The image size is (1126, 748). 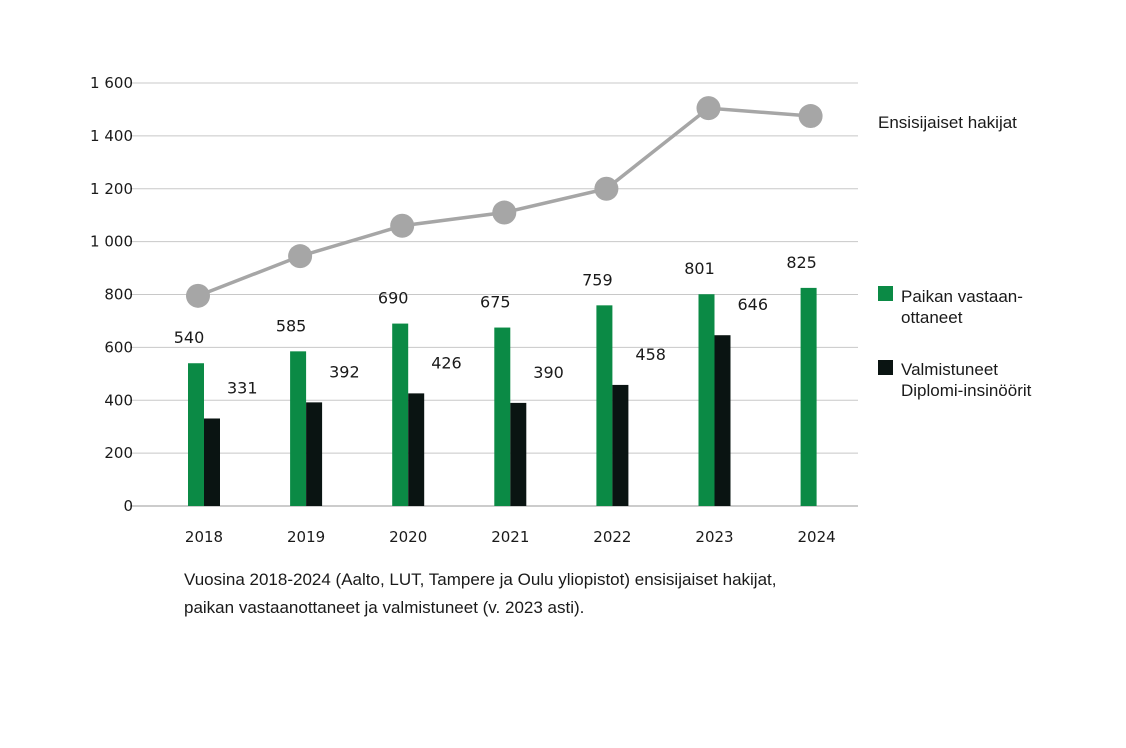 What do you see at coordinates (408, 537) in the screenshot?
I see `x-tick-label-2: 2020` at bounding box center [408, 537].